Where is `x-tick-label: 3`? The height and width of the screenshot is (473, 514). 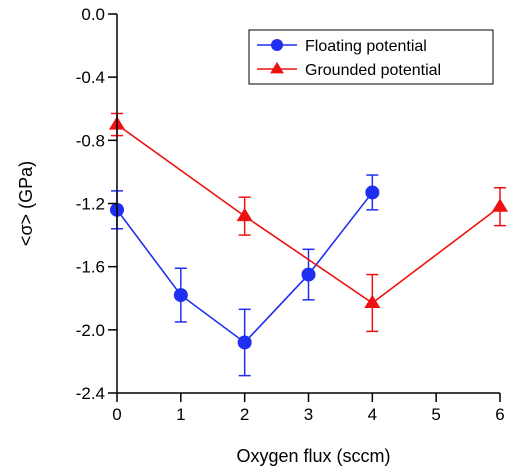 x-tick-label: 3 is located at coordinates (308, 414).